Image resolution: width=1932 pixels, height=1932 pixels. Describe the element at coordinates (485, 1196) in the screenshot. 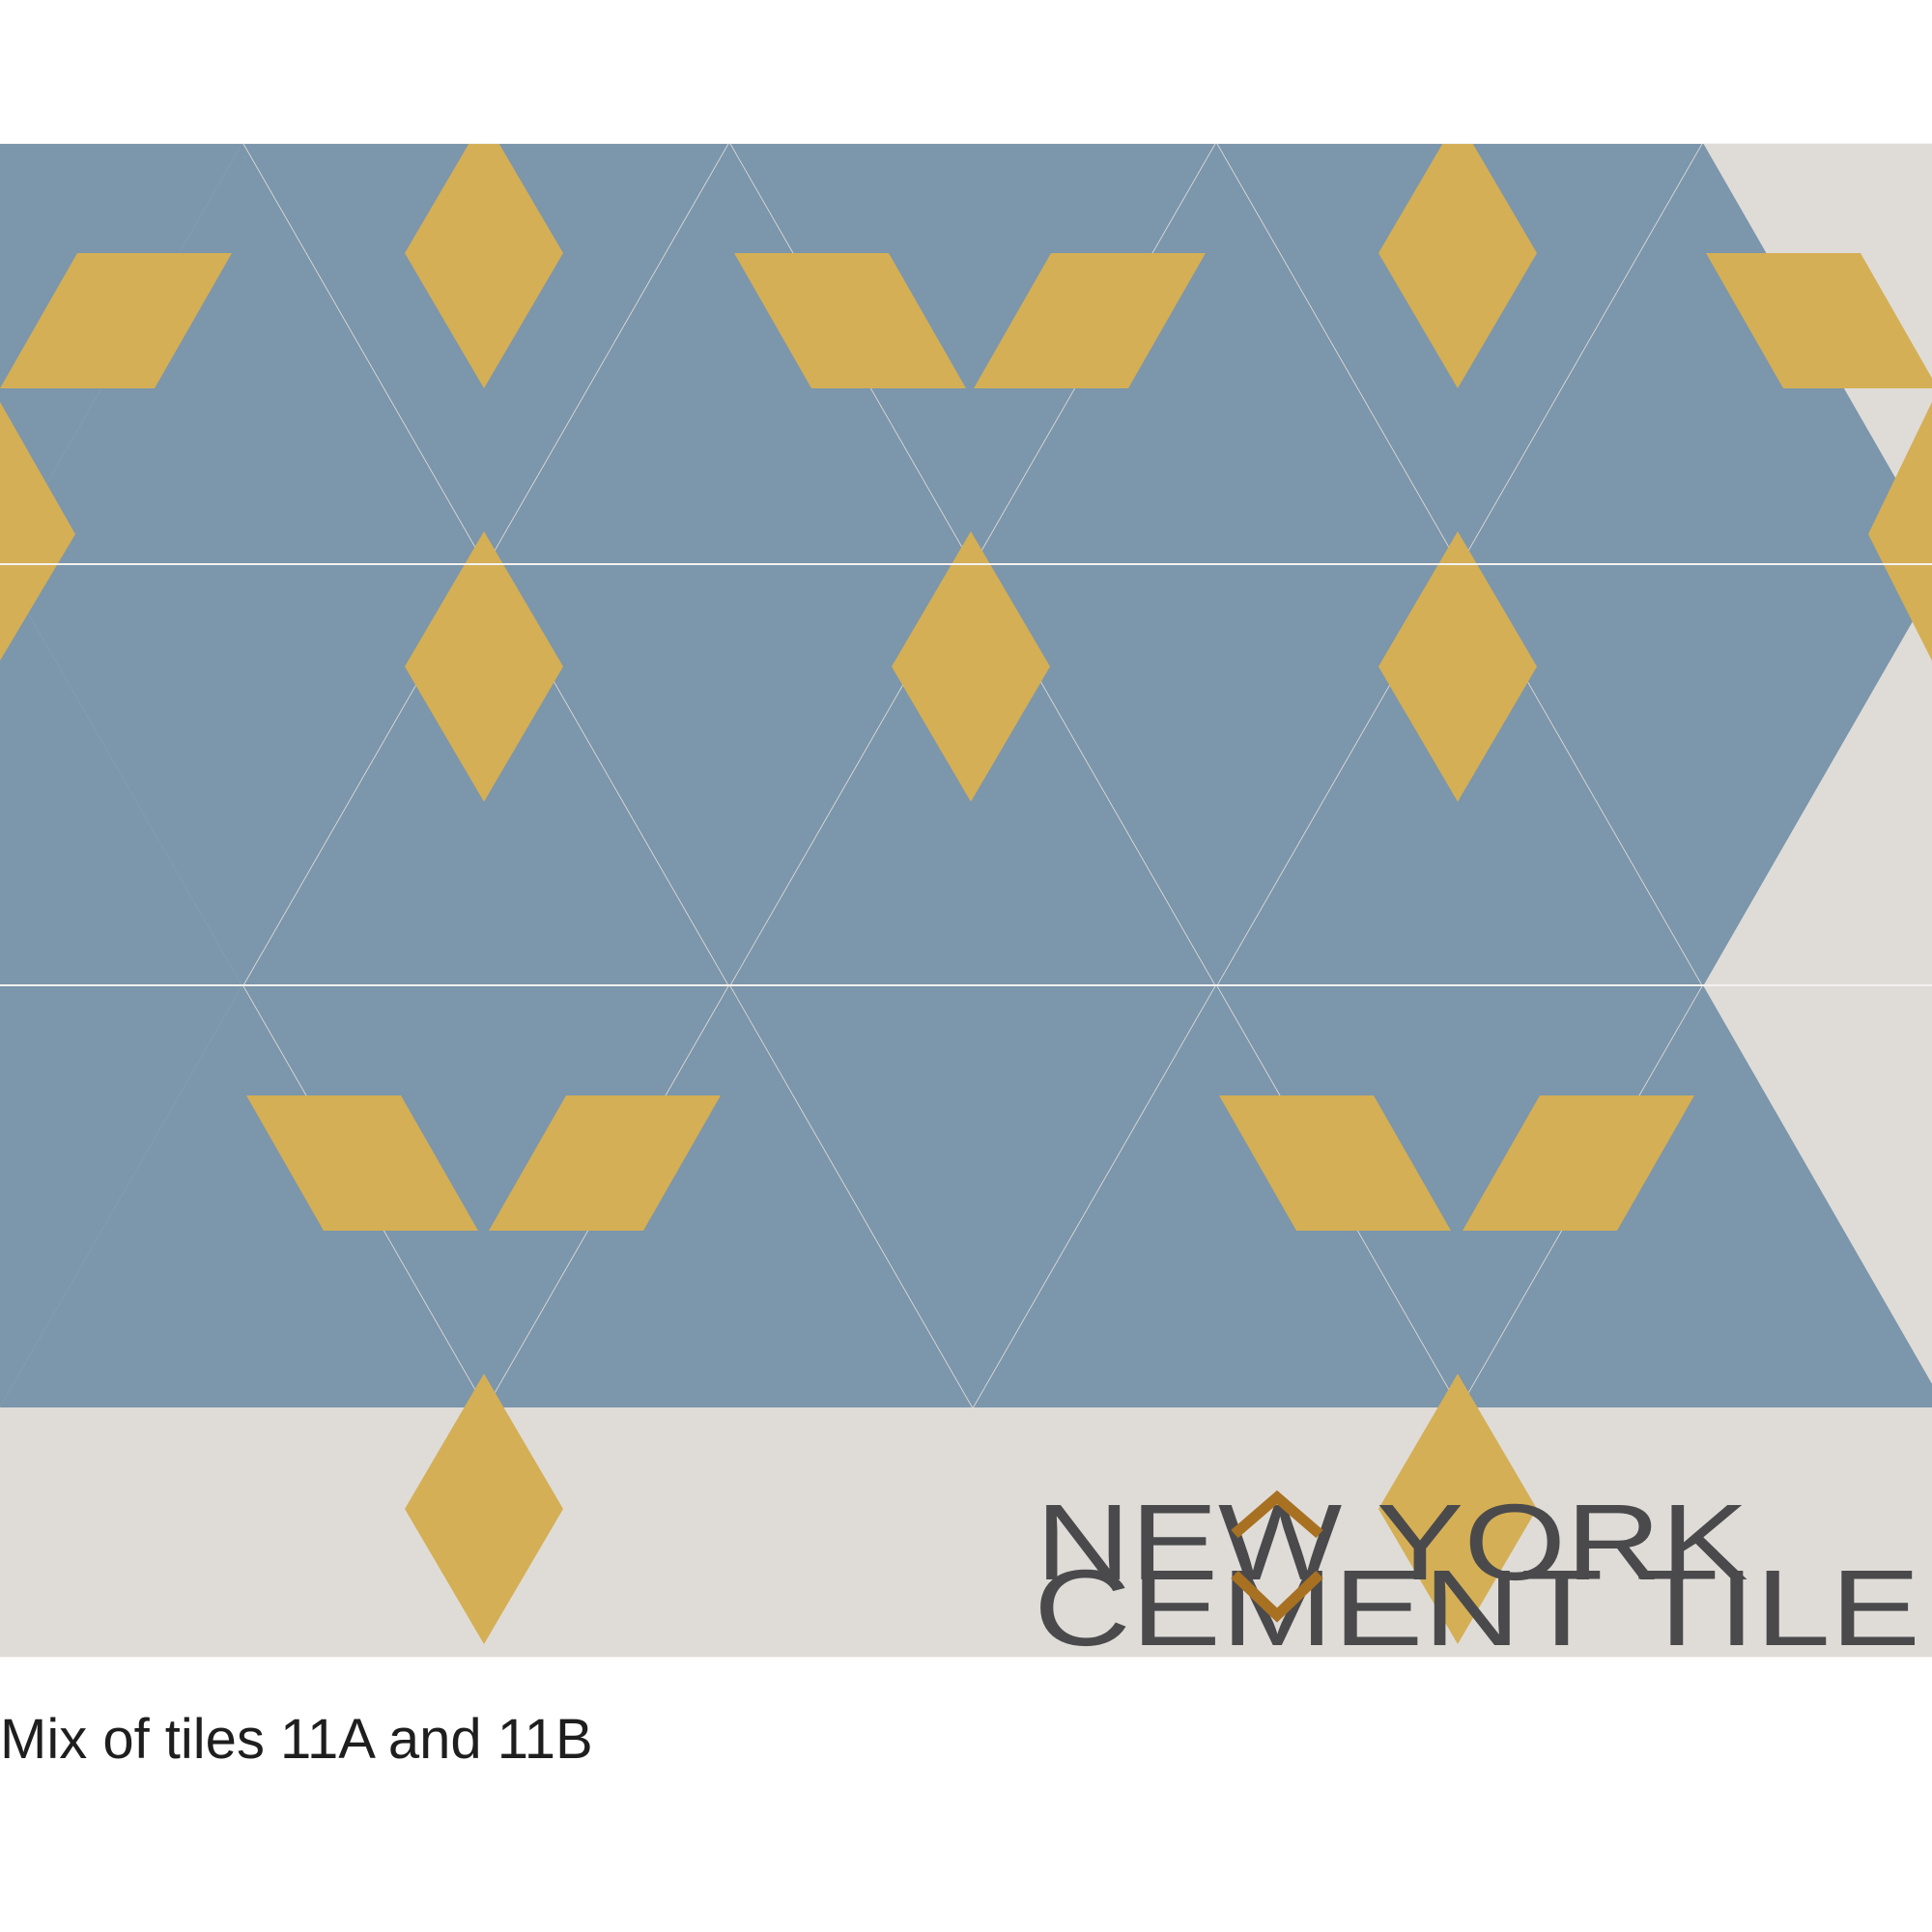

I see `triangle-r2-c2` at that location.